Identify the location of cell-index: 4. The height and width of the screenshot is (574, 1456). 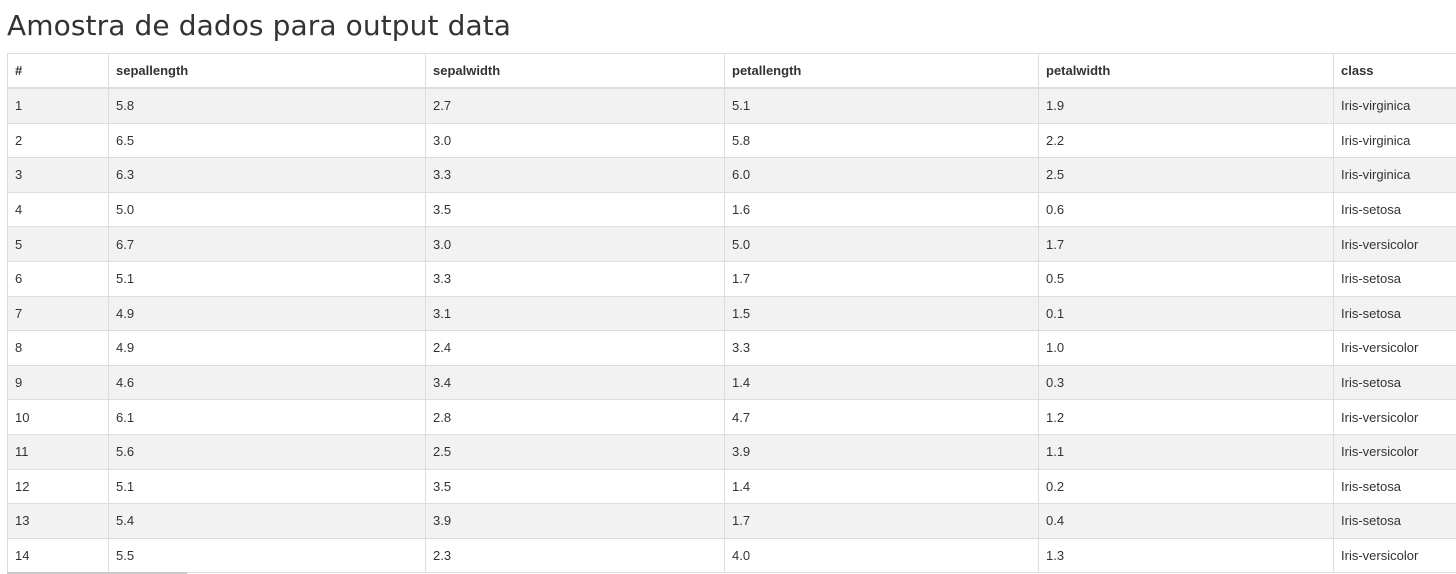
(58, 209).